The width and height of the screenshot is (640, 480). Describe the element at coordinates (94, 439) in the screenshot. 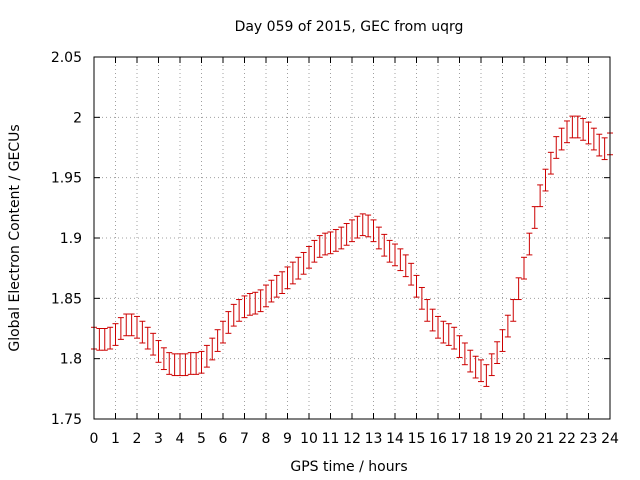

I see `x-tick-label: 0` at that location.